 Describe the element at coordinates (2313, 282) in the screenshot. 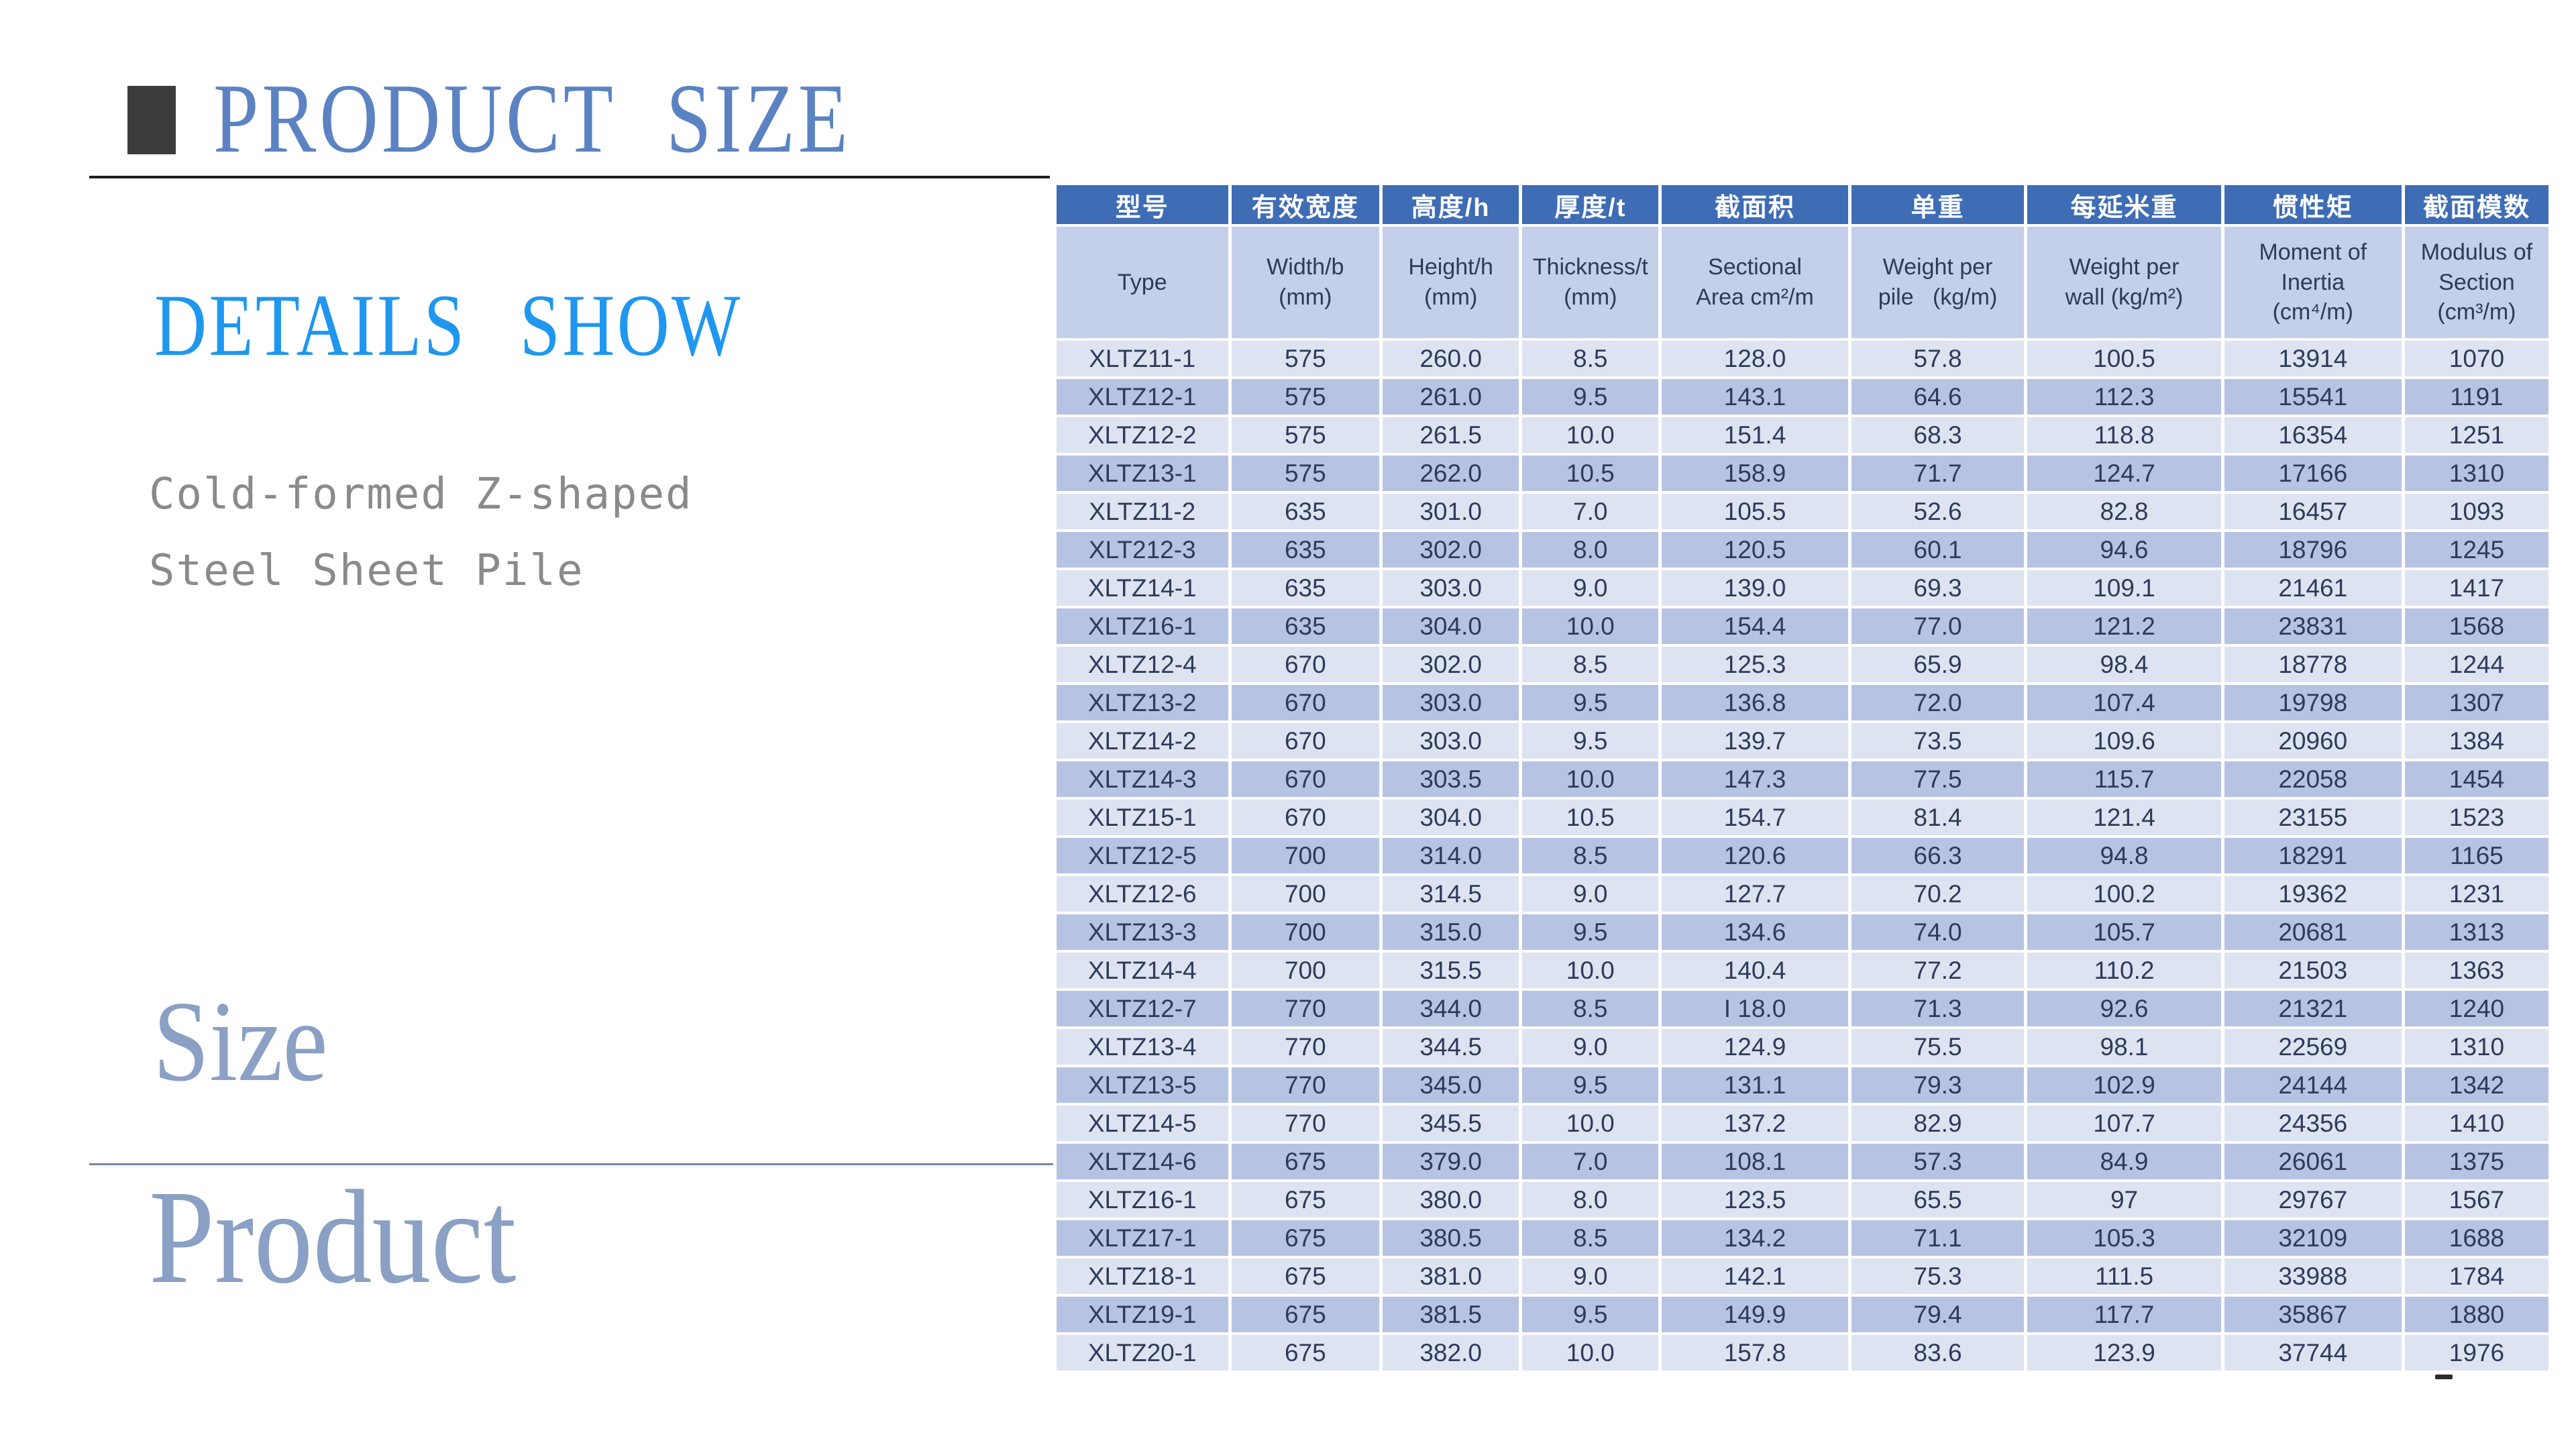

I see `col-header-en: Moment of Inertia (cm⁴/m)` at that location.